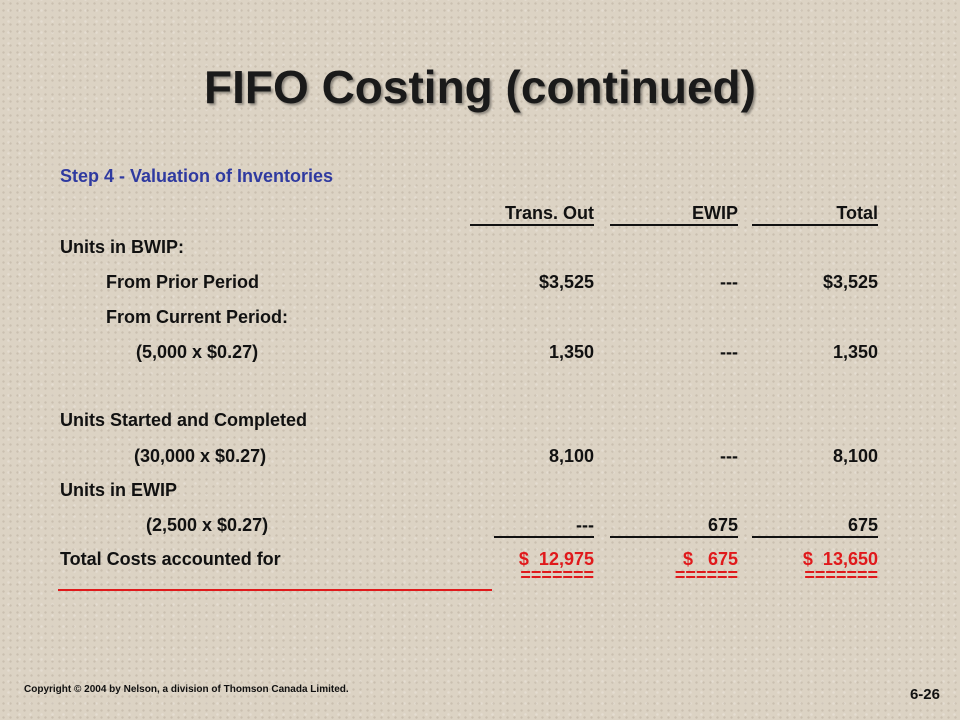 The image size is (960, 720). Describe the element at coordinates (544, 526) in the screenshot. I see `value-ewip-trans-out: ---` at that location.